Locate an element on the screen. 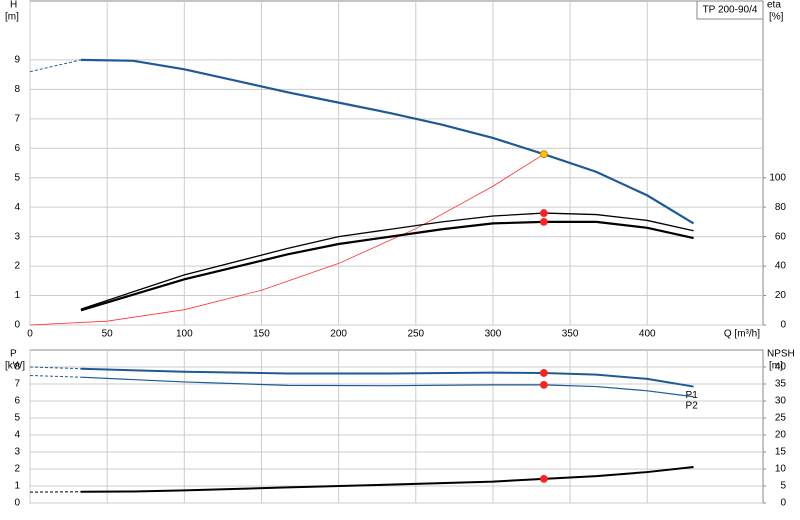 This screenshot has height=520, width=800. y-axis-unit: [m] is located at coordinates (12, 17).